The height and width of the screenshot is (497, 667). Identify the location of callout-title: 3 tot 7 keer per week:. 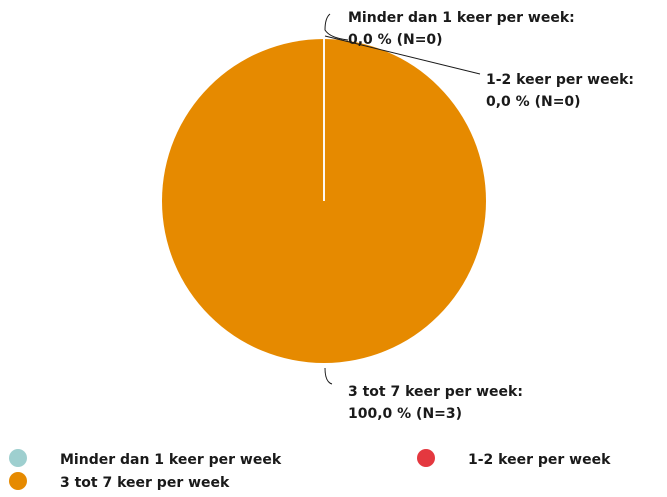
(435, 392).